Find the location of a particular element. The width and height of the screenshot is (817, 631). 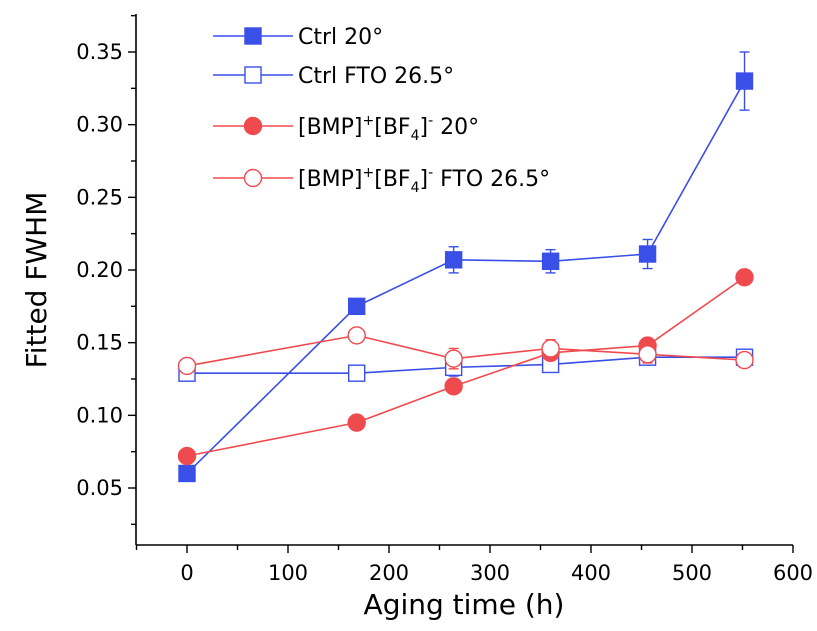

y-tick-label-2: 0.15 is located at coordinates (99, 343).